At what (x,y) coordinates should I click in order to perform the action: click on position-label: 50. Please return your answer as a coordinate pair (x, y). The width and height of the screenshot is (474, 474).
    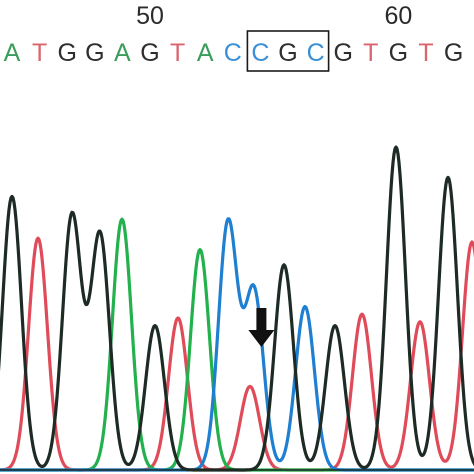
    Looking at the image, I should click on (150, 16).